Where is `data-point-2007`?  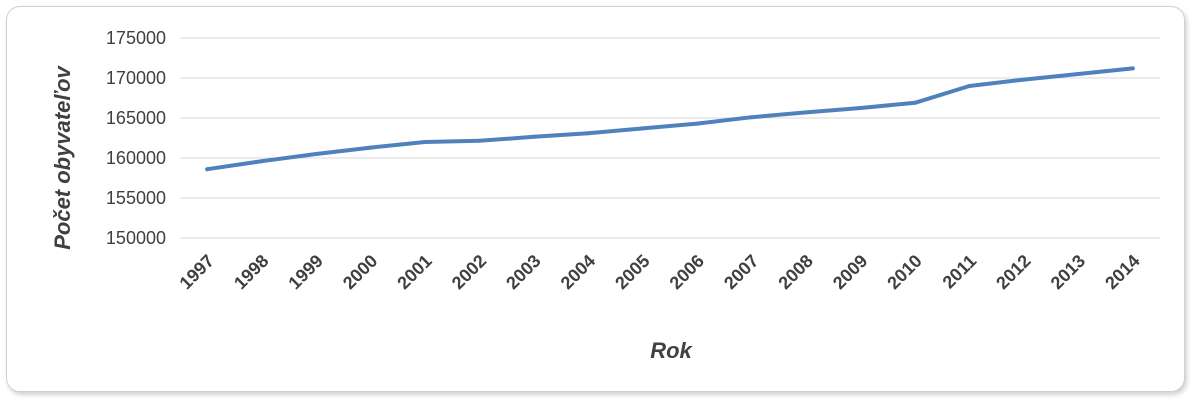
data-point-2007 is located at coordinates (751, 117).